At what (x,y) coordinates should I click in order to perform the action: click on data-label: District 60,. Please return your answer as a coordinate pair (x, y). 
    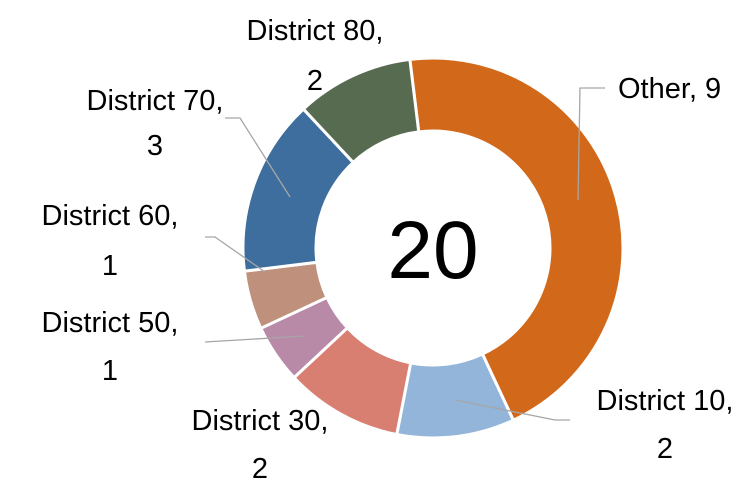
    Looking at the image, I should click on (110, 216).